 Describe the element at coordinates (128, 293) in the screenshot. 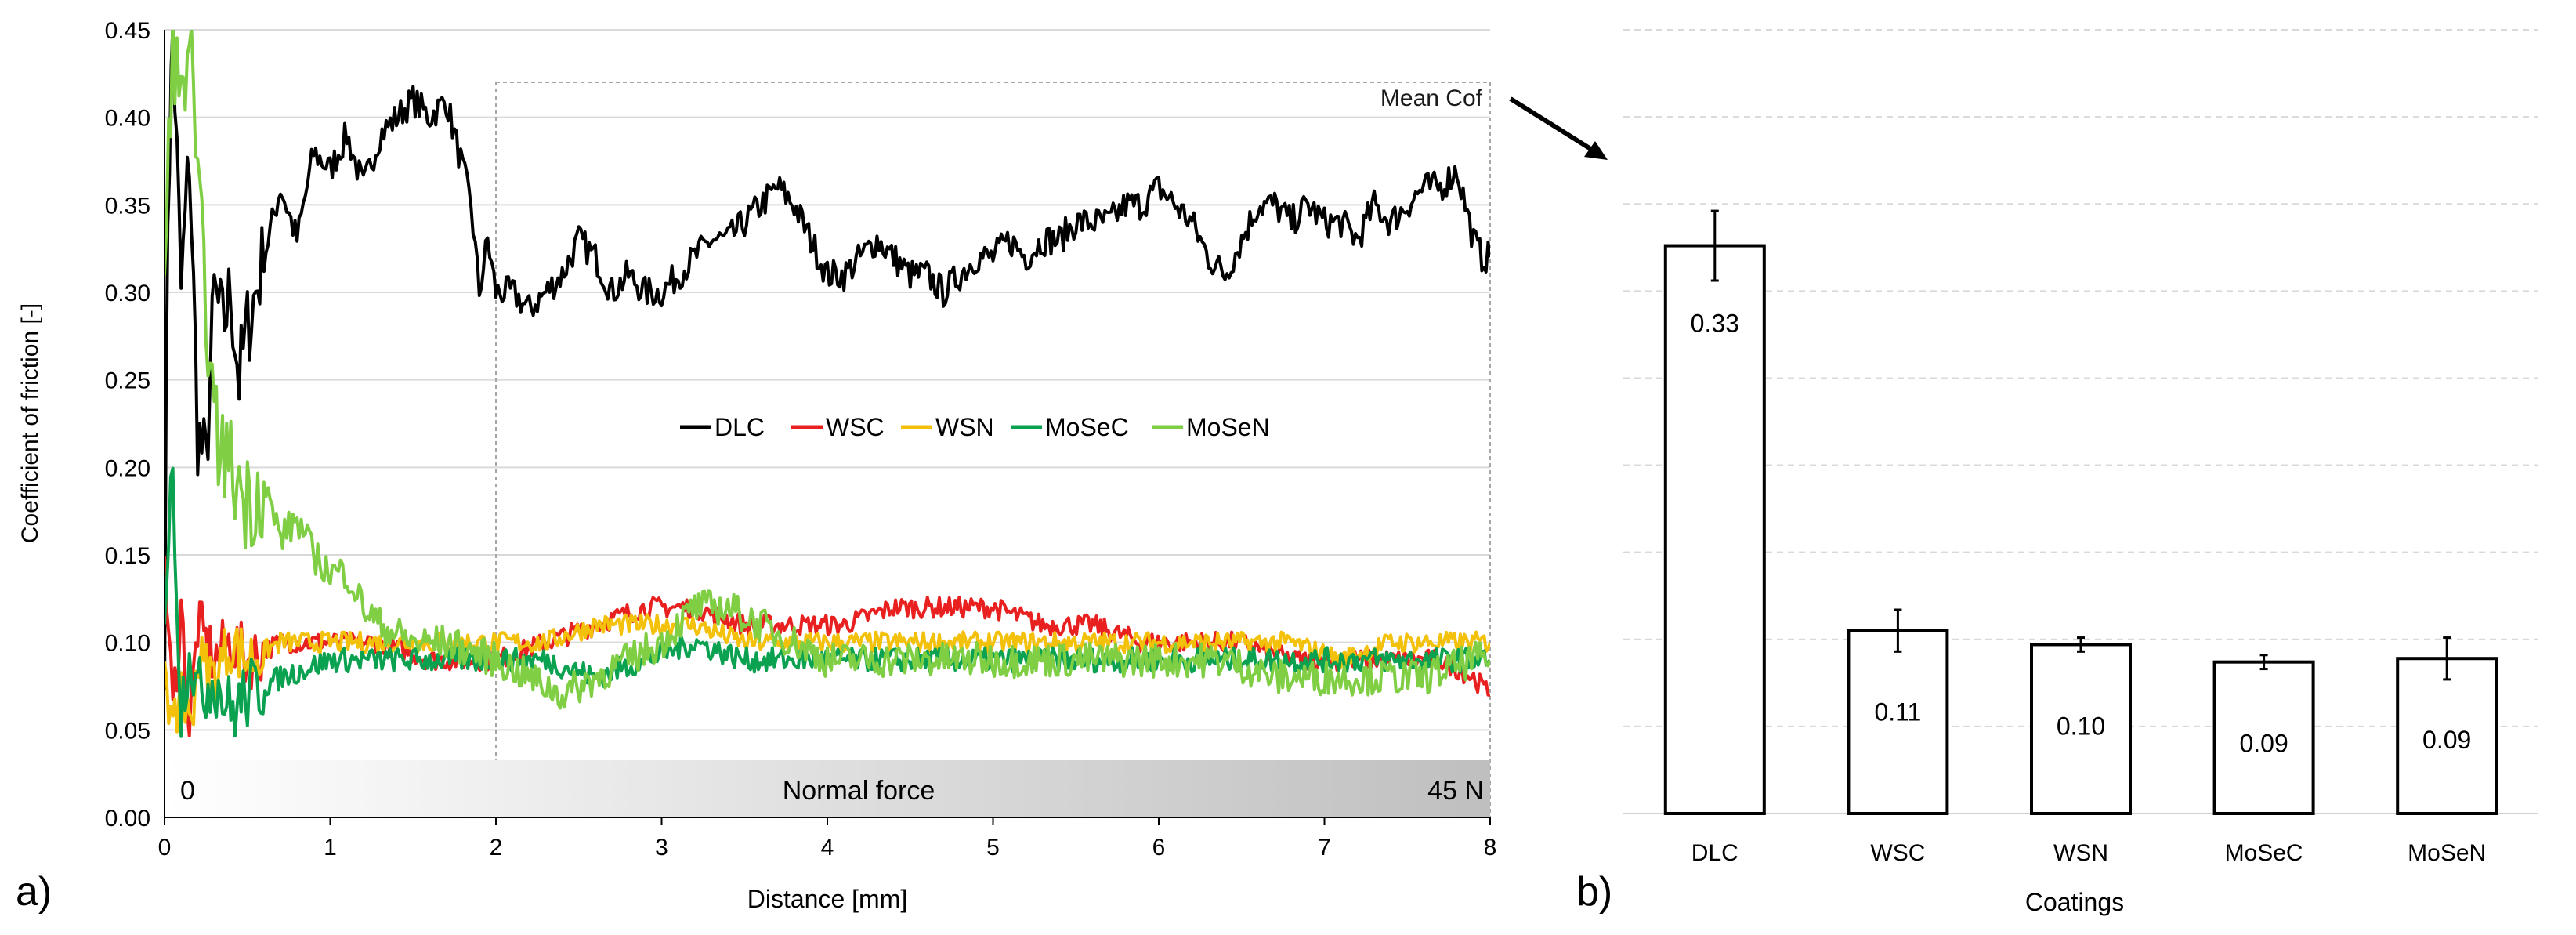

I see `y-tick-label: 0.30` at that location.